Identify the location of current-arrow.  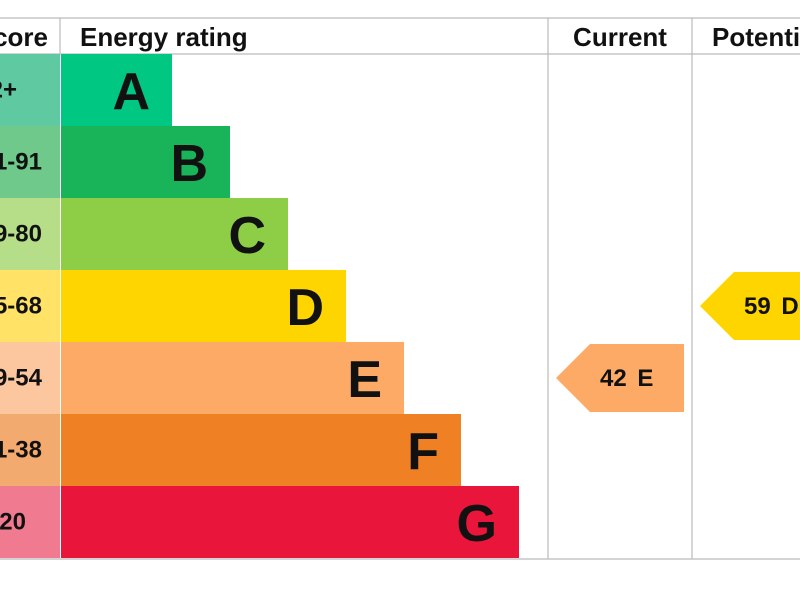
(620, 378).